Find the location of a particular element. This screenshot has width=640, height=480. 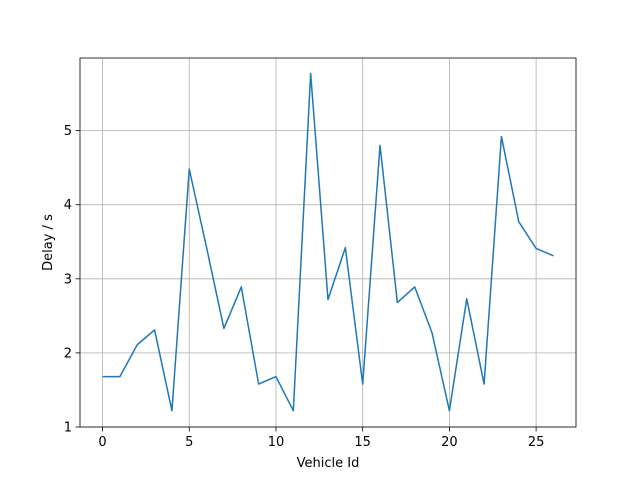

y-tick-label: 1 is located at coordinates (68, 428).